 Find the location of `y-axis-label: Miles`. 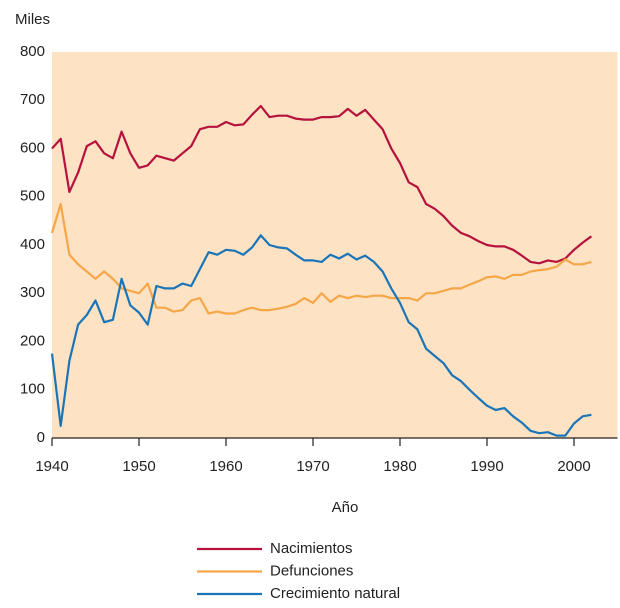

y-axis-label: Miles is located at coordinates (32, 19).